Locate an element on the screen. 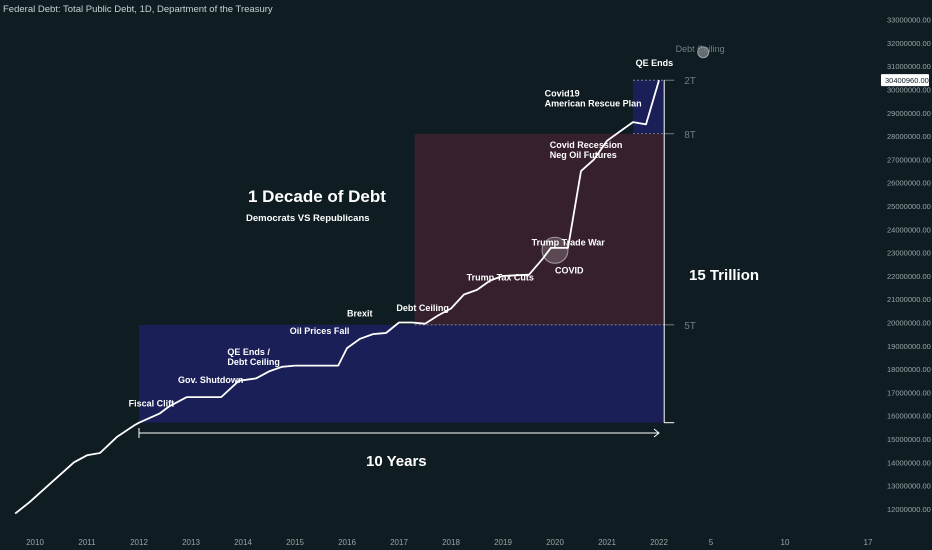  y-tick-label-16: 28000000.00 is located at coordinates (909, 136).